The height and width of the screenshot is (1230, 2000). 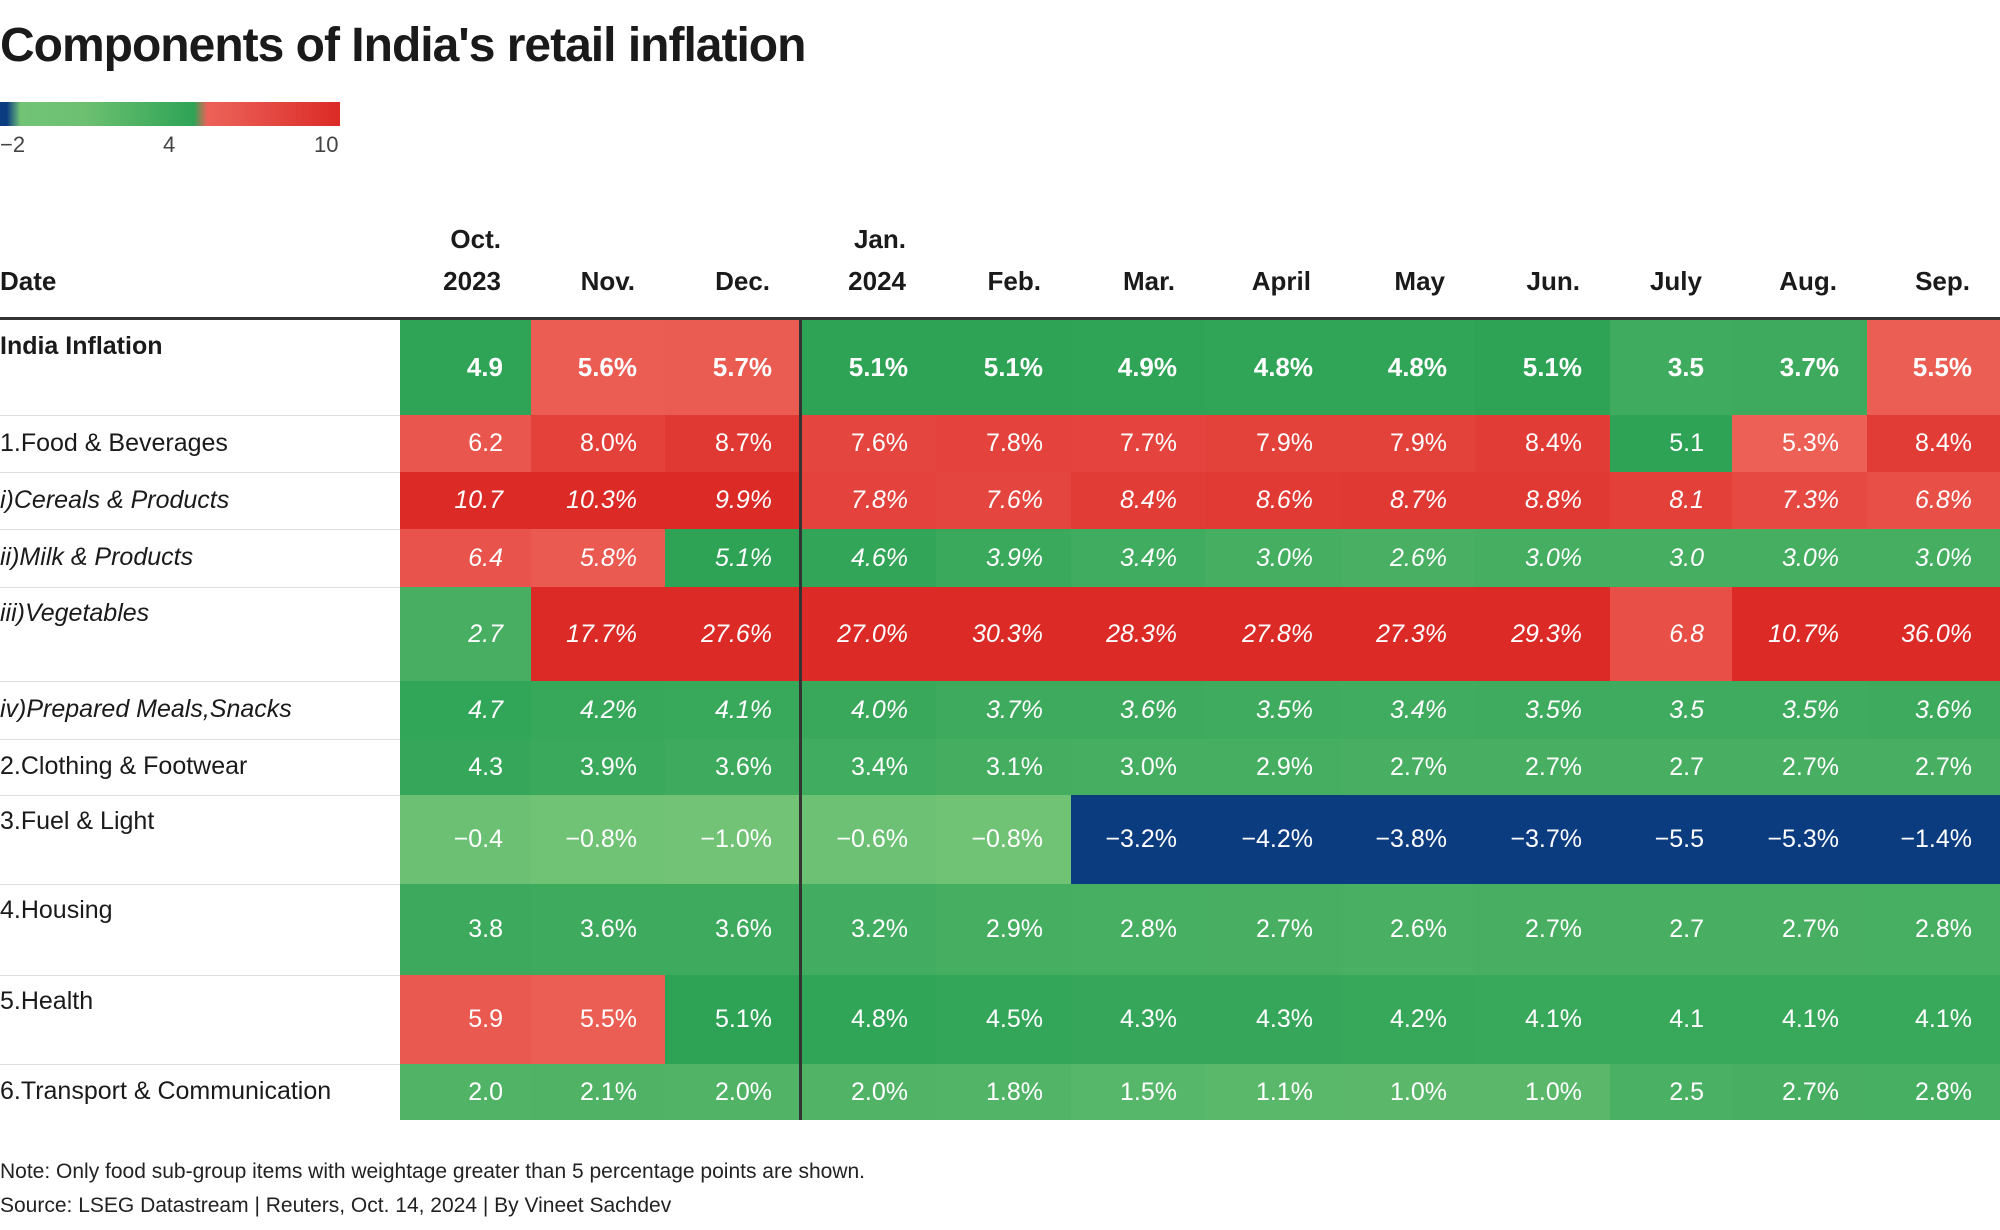 I want to click on row-header: Date, so click(x=28, y=281).